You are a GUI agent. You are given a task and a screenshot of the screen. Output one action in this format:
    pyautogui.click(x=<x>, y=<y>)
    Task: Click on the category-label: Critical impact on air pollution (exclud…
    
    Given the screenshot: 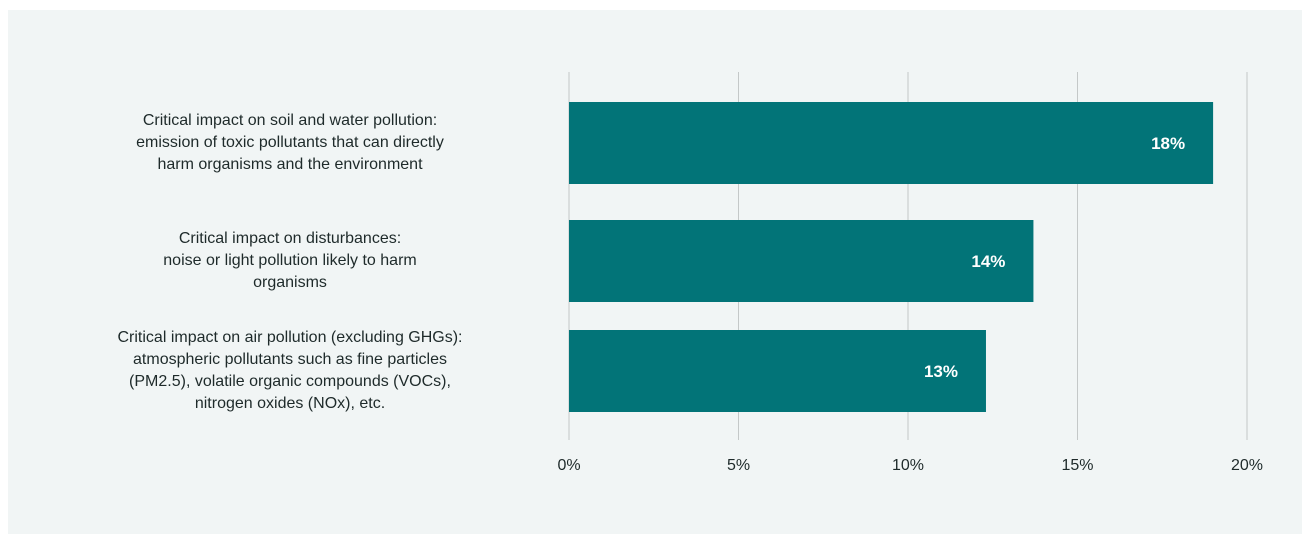 What is the action you would take?
    pyautogui.click(x=290, y=370)
    